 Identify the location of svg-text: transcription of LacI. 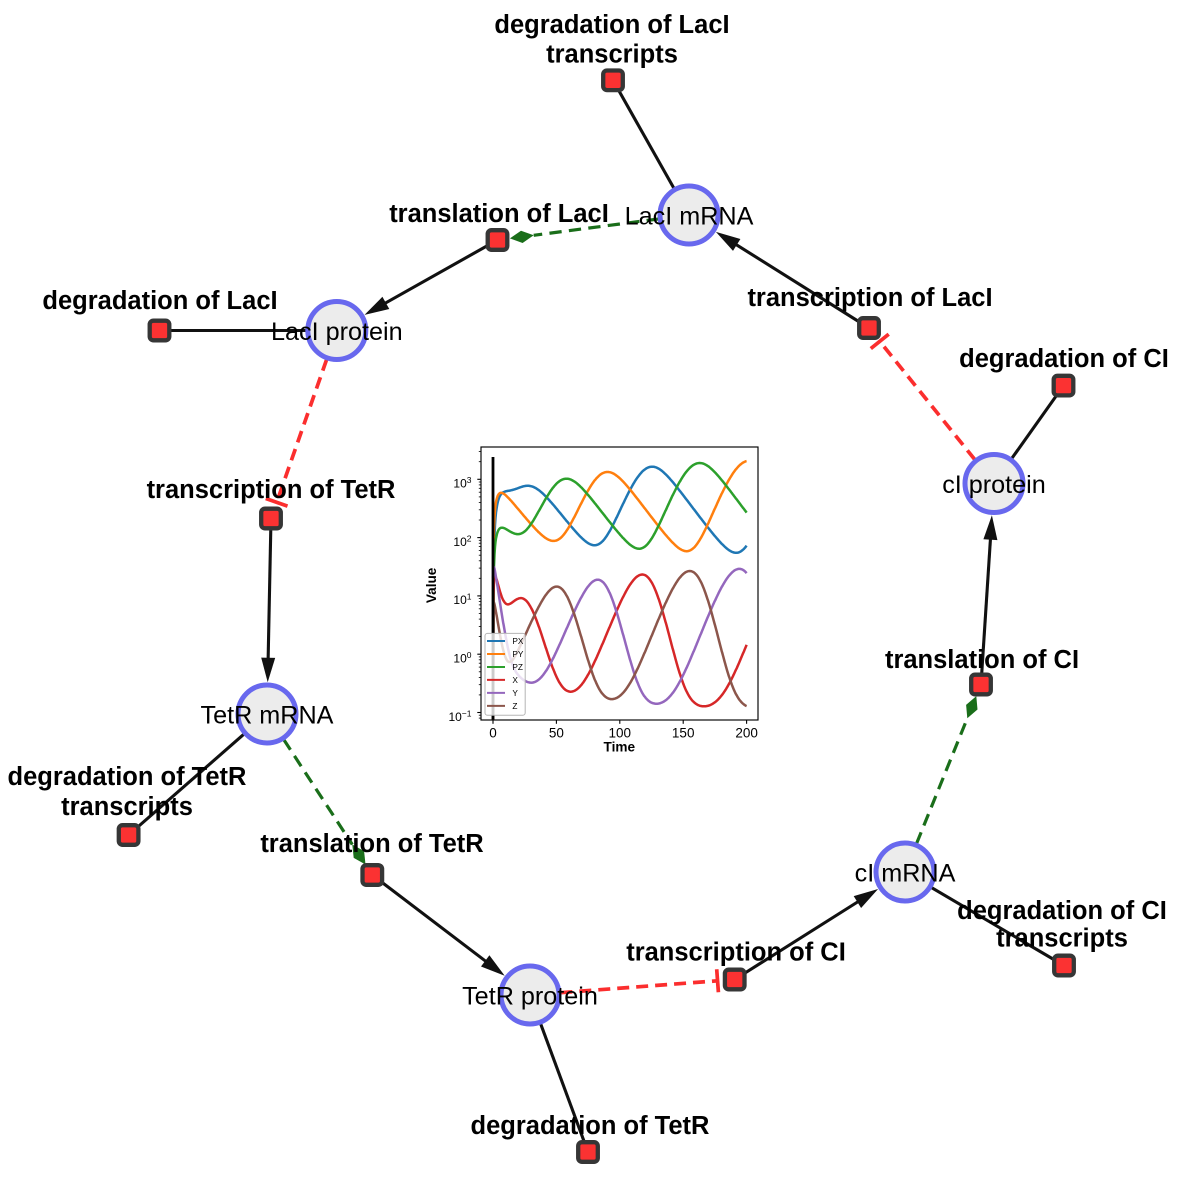
(869, 298).